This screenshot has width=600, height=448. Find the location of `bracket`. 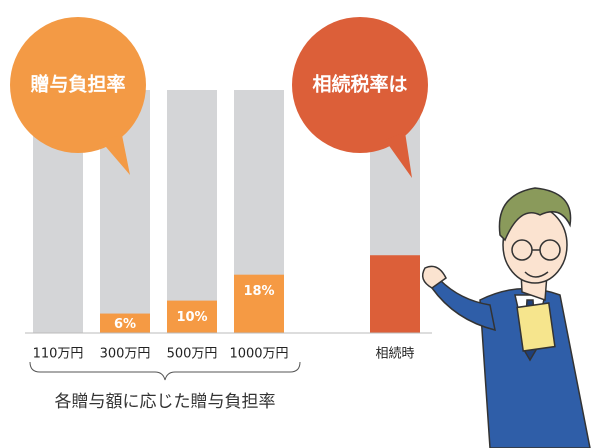

bracket is located at coordinates (165, 371).